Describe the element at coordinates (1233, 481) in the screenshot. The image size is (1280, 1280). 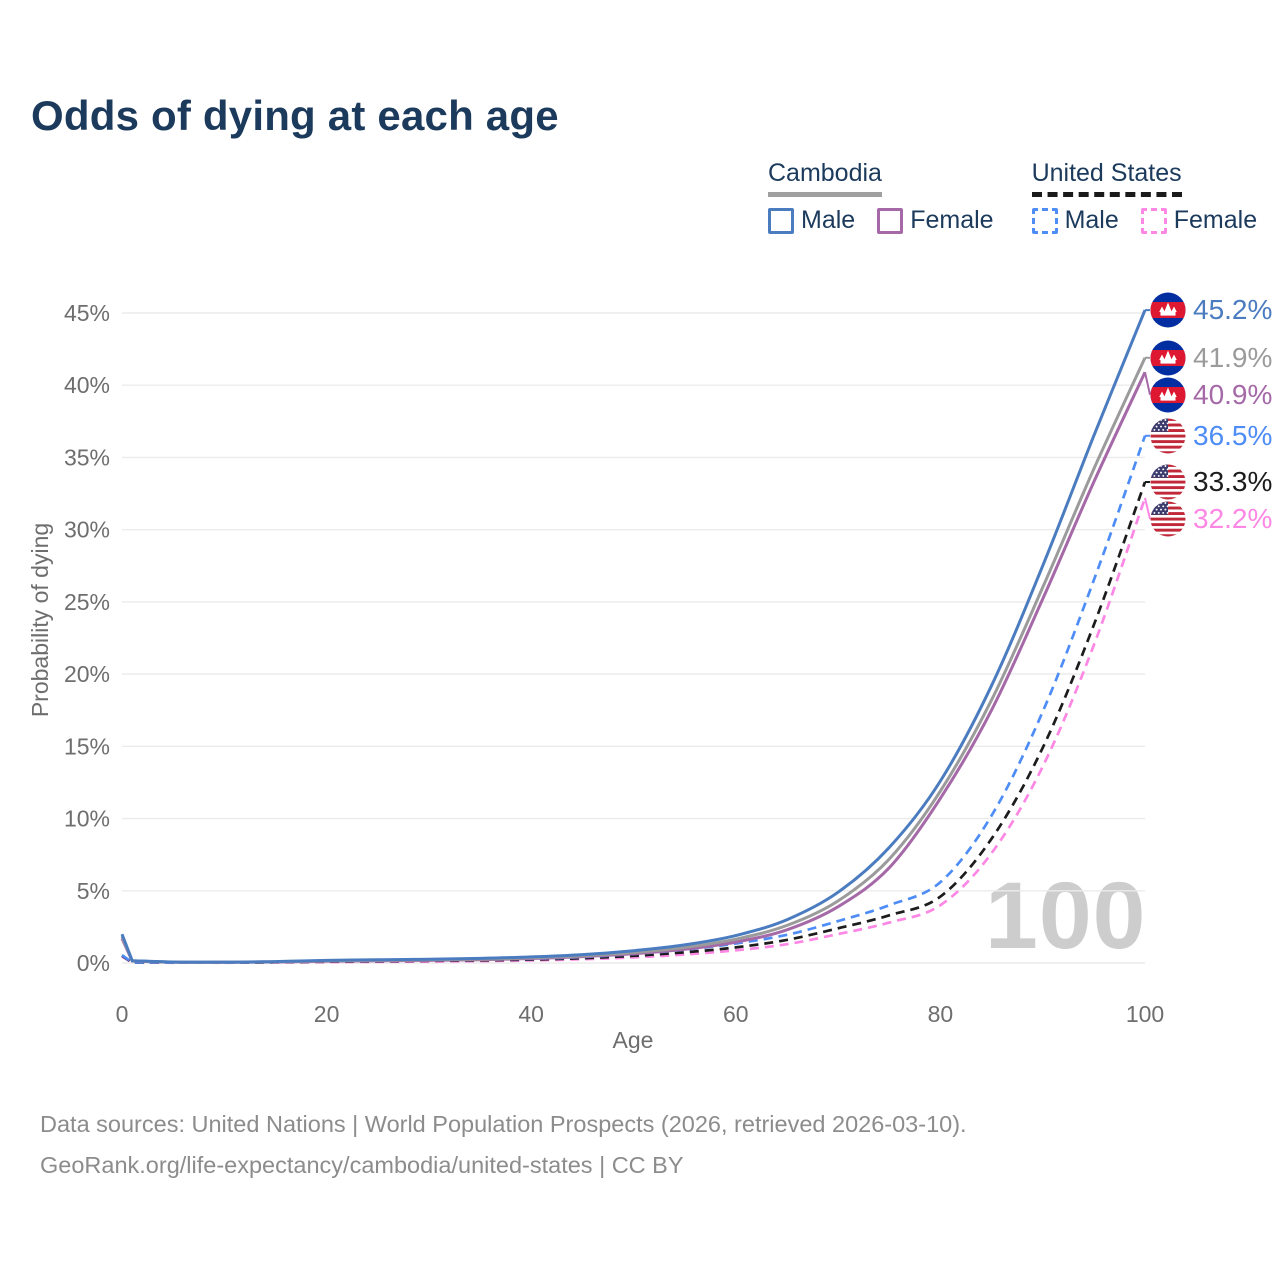
I see `end-value: 33.3%` at that location.